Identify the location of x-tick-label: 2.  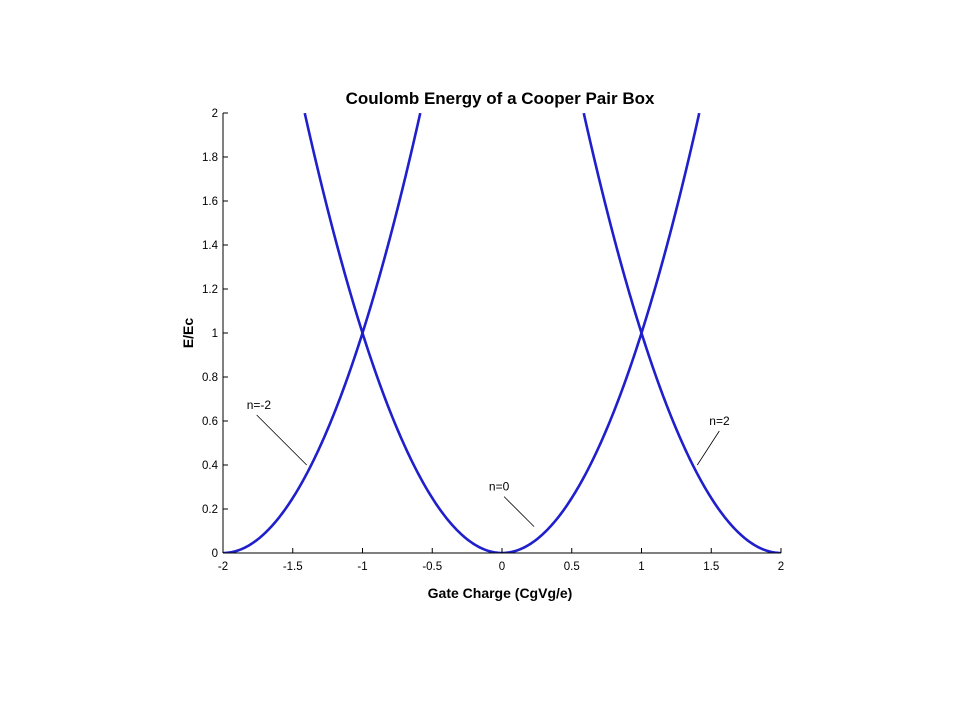
(781, 567).